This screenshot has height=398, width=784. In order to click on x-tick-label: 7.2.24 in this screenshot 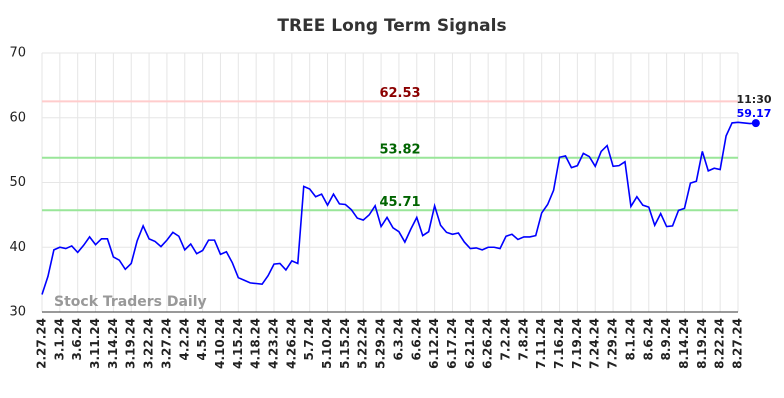, I will do `click(506, 339)`.